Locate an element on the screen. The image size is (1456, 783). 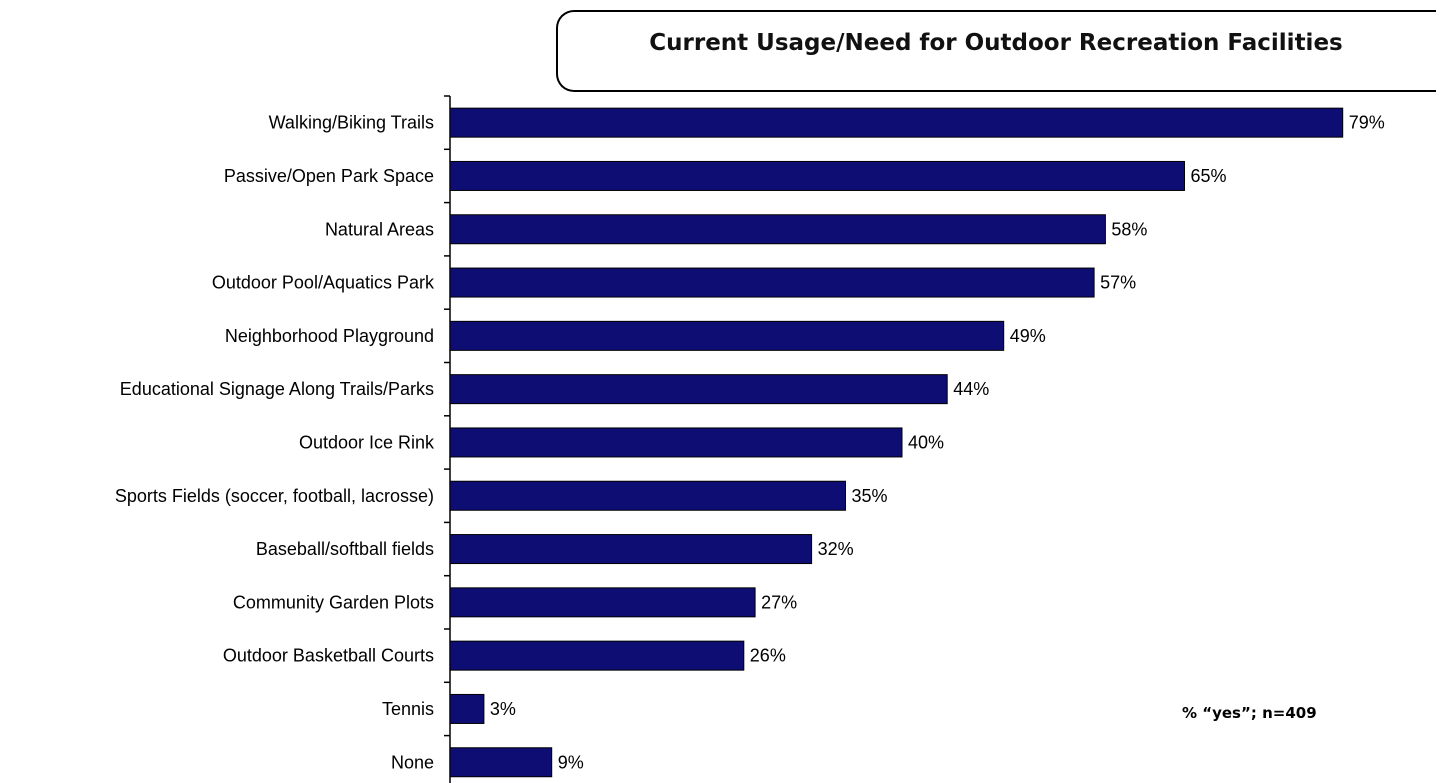
value-label: 58% is located at coordinates (1129, 229).